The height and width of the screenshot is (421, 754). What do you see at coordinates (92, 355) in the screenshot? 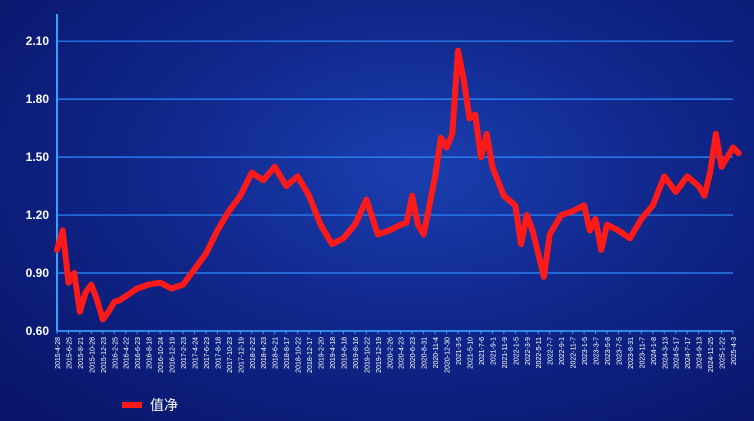
I see `x-tick-label: 2015-10-28` at bounding box center [92, 355].